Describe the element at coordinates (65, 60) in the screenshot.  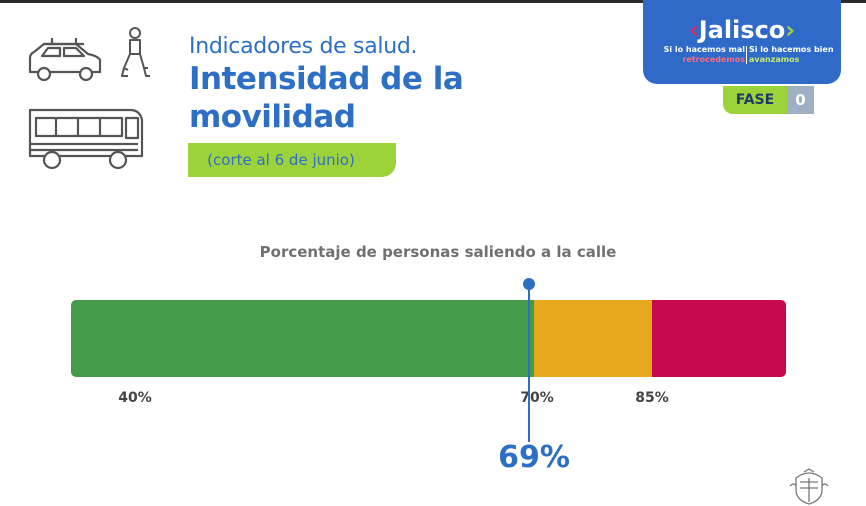
I see `car-icon` at that location.